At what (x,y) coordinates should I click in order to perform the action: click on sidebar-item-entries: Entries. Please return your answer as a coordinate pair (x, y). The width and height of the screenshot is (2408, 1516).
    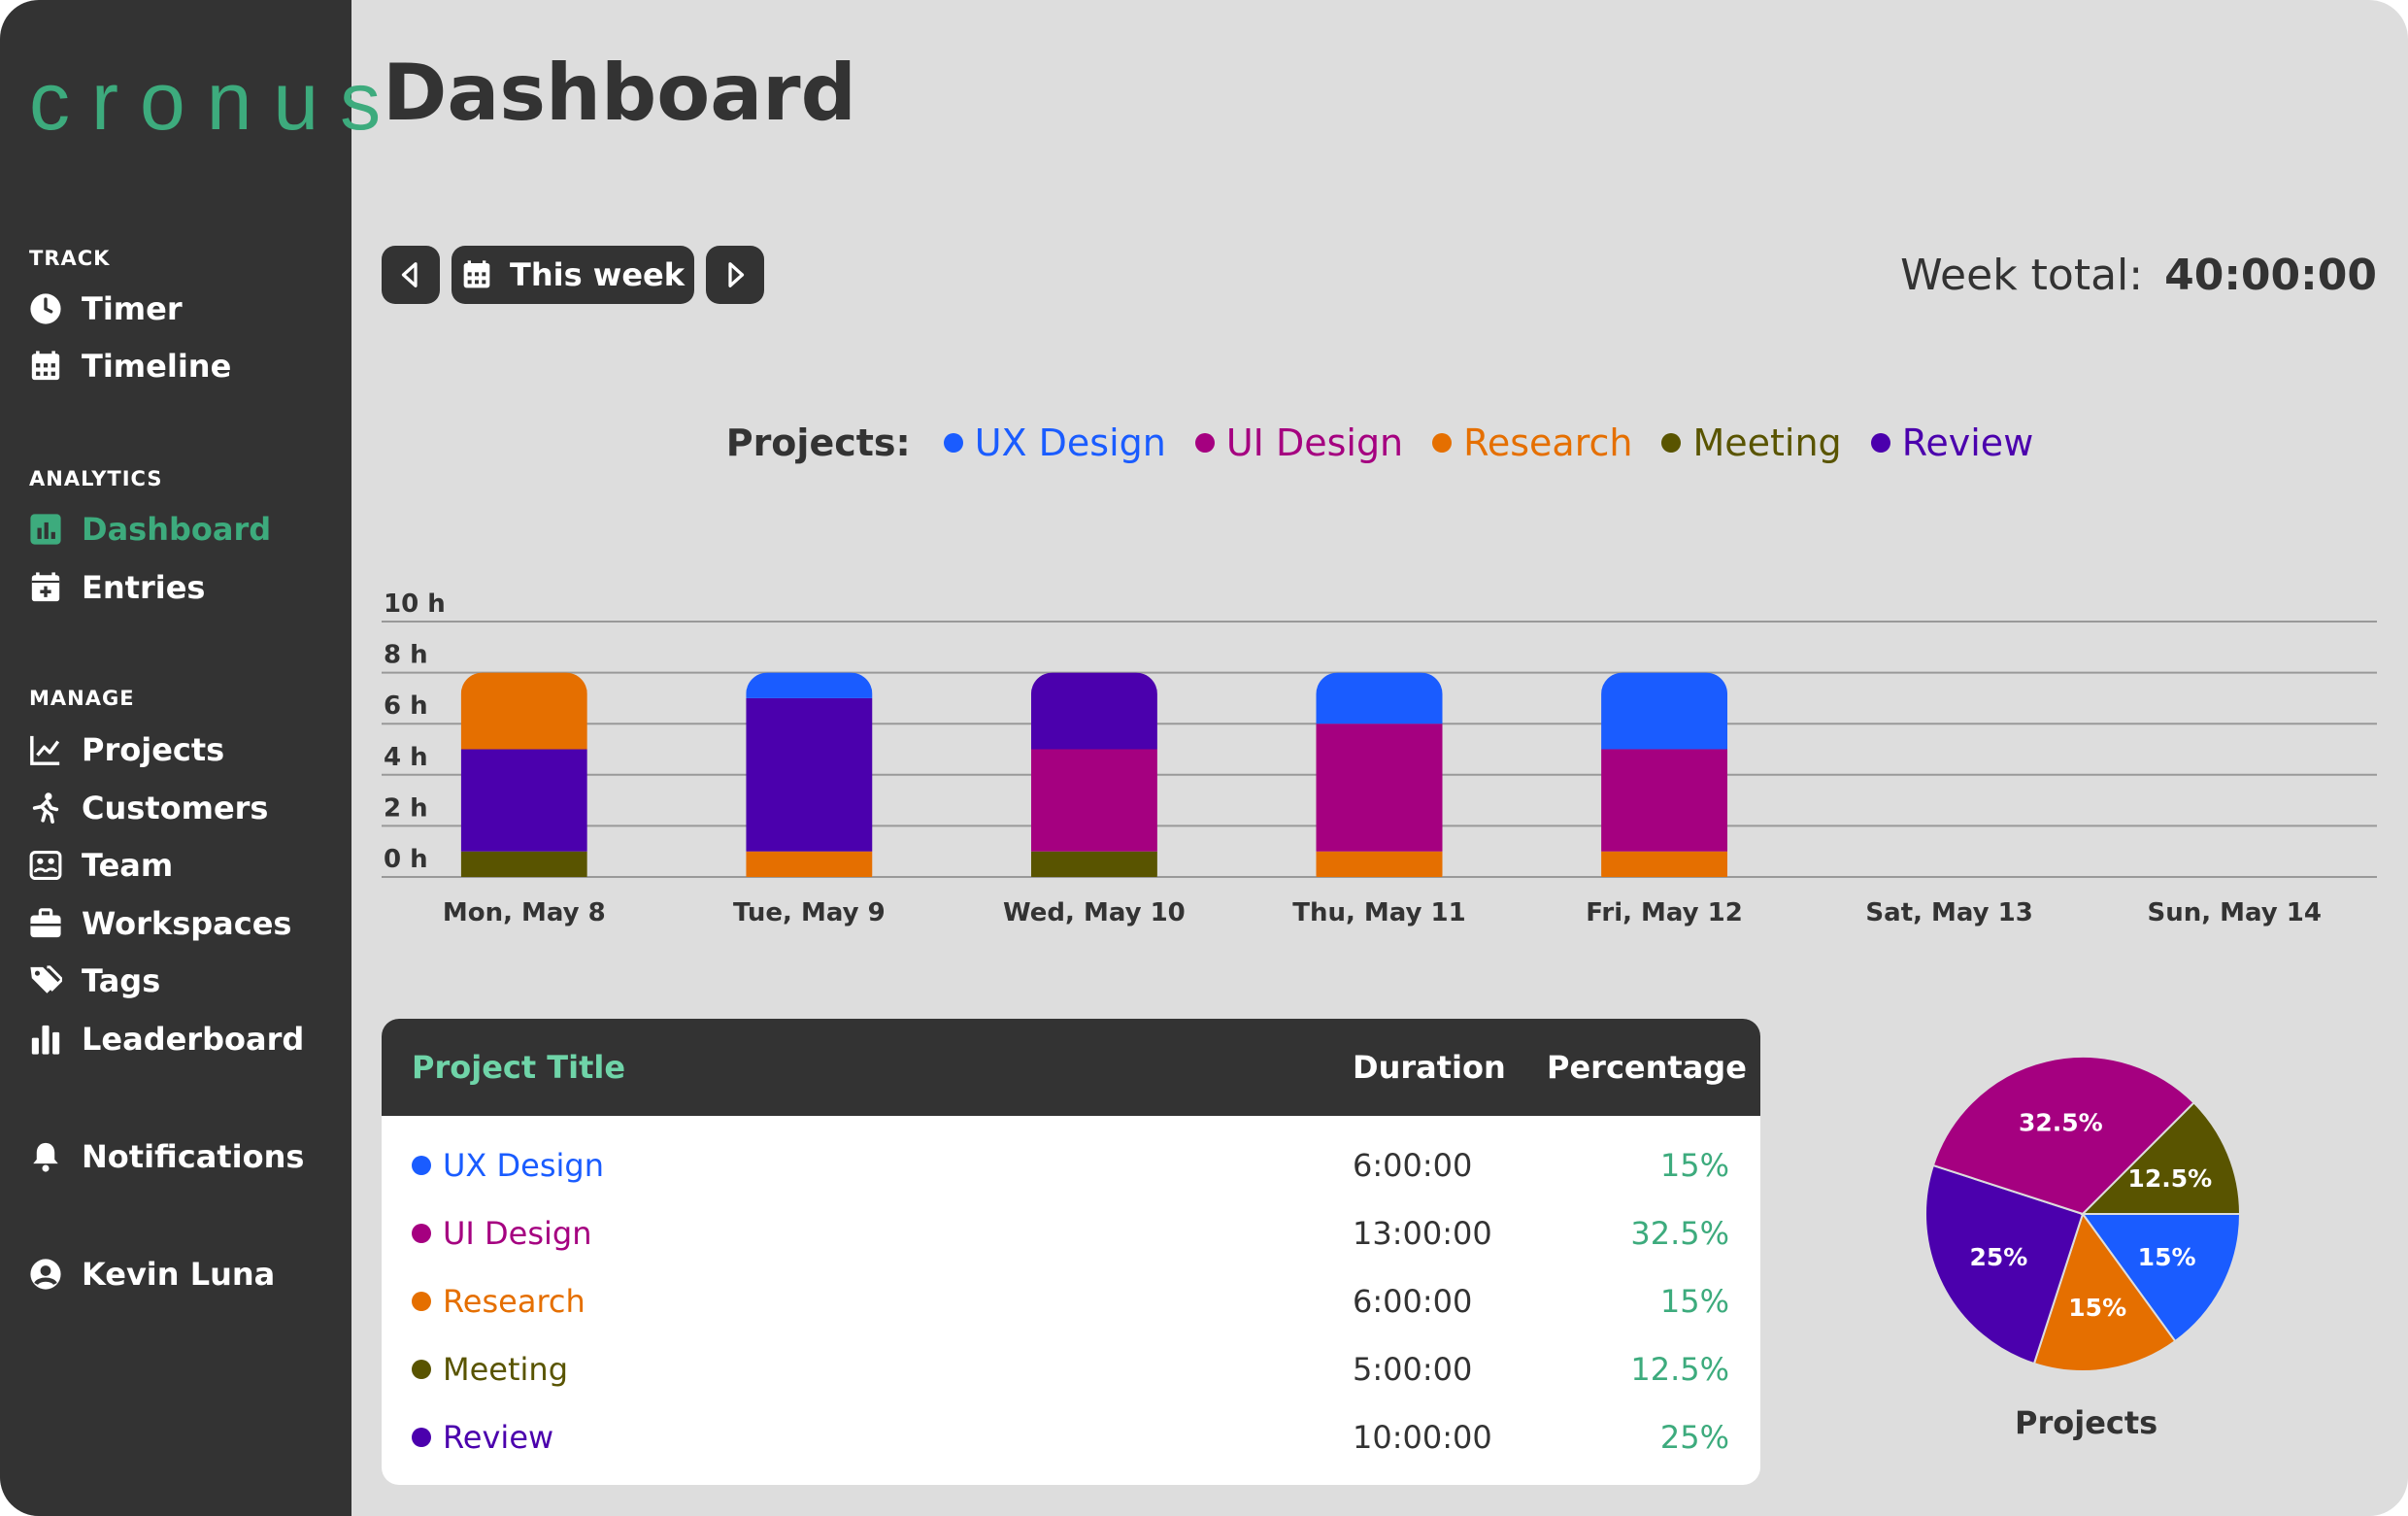
    Looking at the image, I should click on (179, 587).